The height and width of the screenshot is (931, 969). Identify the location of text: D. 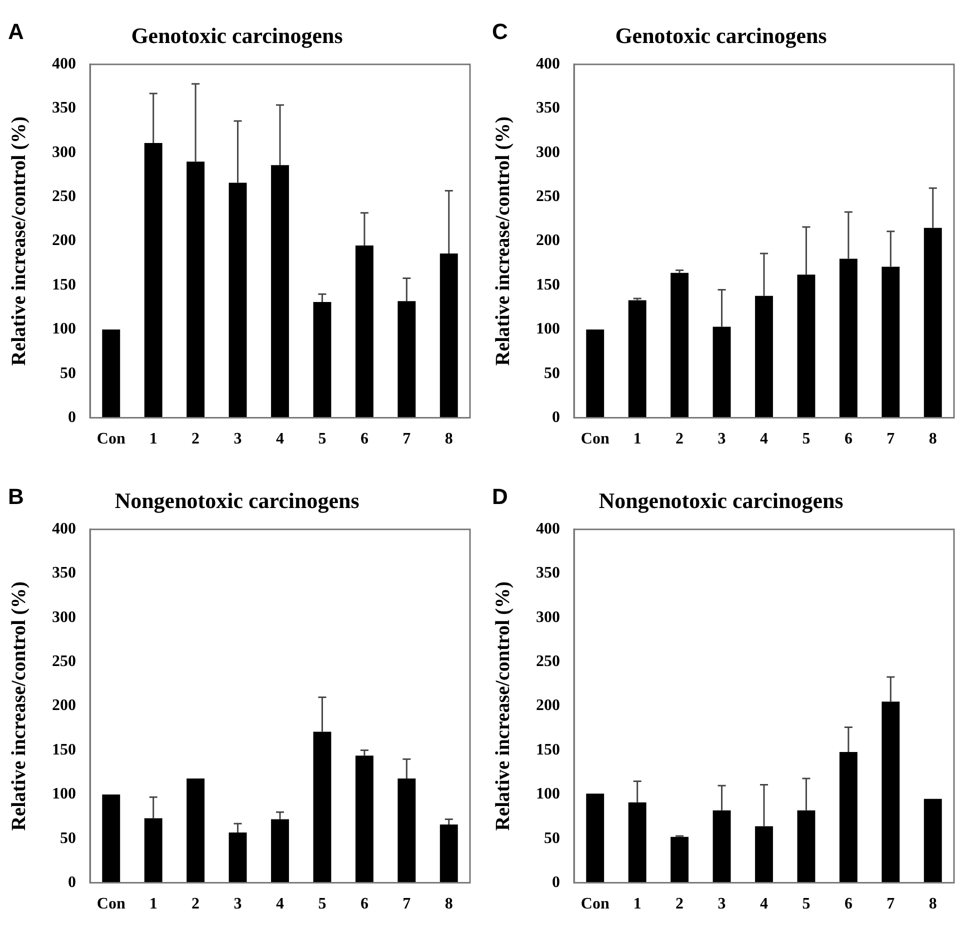
(500, 497).